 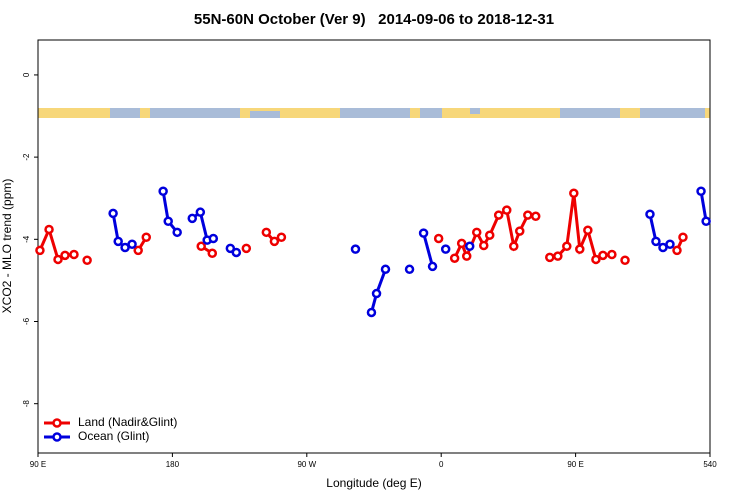 What do you see at coordinates (710, 464) in the screenshot?
I see `x-tick-label: 540` at bounding box center [710, 464].